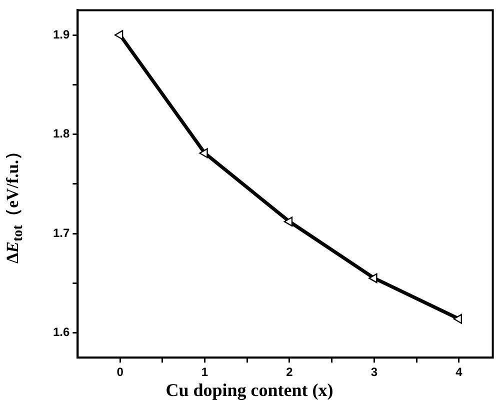 The width and height of the screenshot is (499, 405). I want to click on y-tick-label: 1.7, so click(61, 233).